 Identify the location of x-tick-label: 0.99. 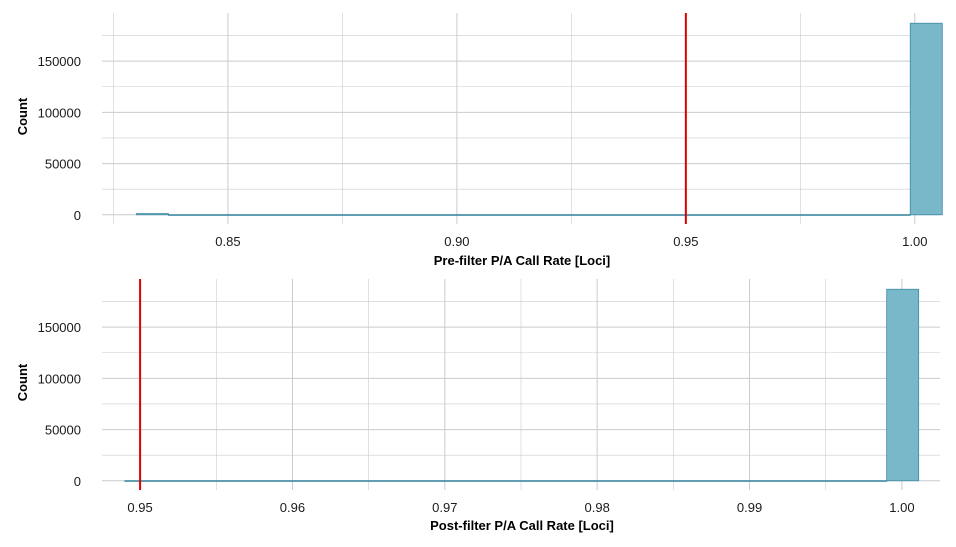
(749, 507).